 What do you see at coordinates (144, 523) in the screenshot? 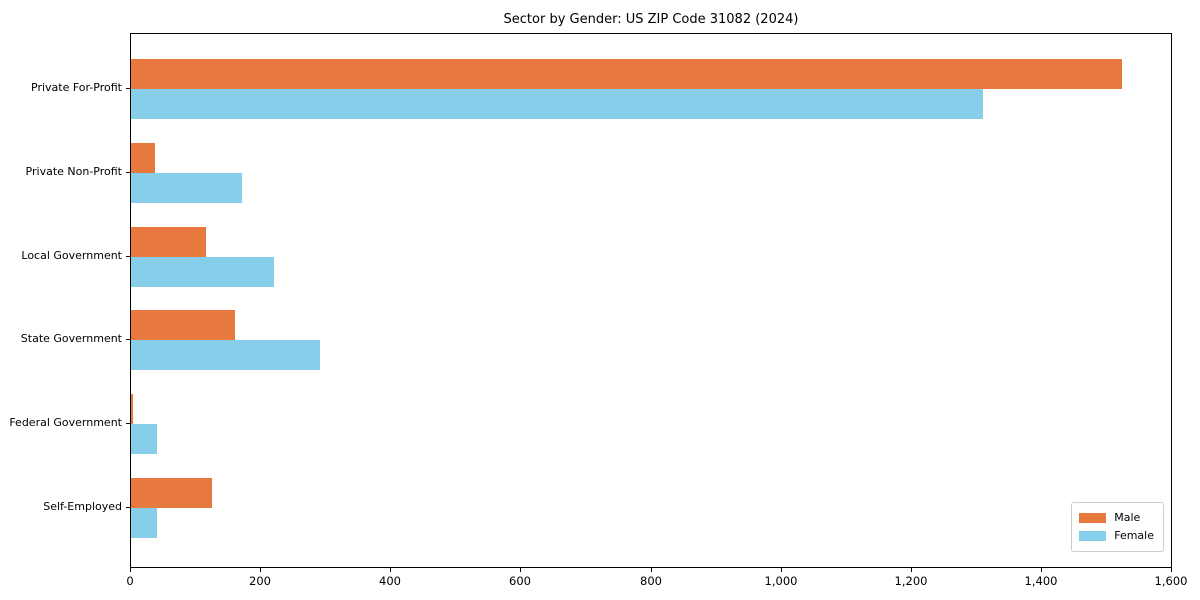
I see `bar-female-self-employed` at bounding box center [144, 523].